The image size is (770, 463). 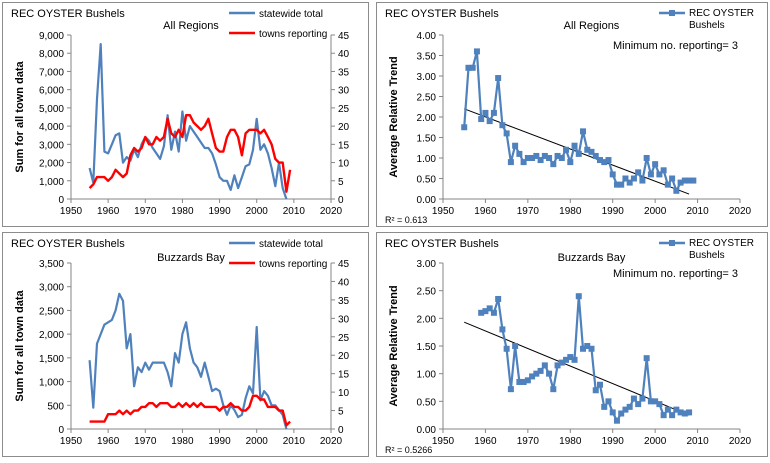 I want to click on y-tick-label: 2.50, so click(x=427, y=292).